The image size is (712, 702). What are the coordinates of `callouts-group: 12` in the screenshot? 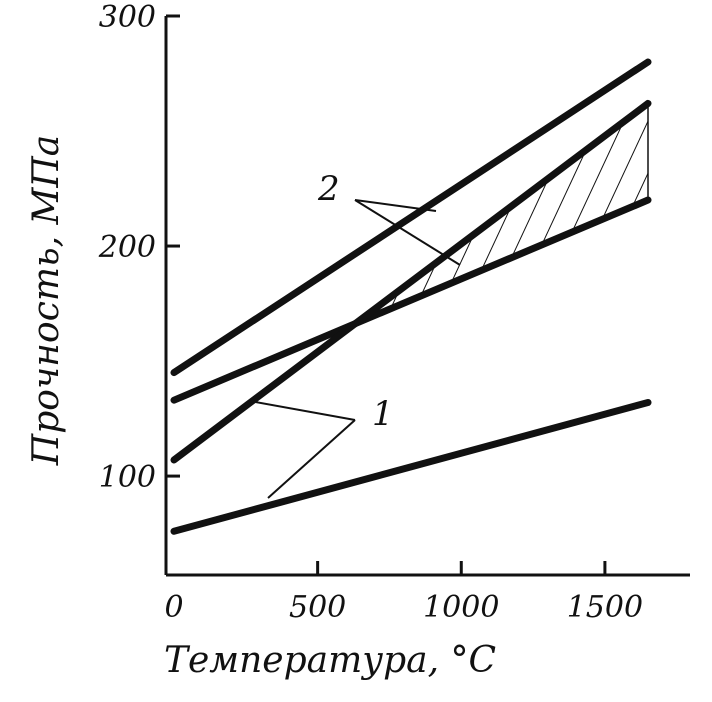 It's located at (355, 334).